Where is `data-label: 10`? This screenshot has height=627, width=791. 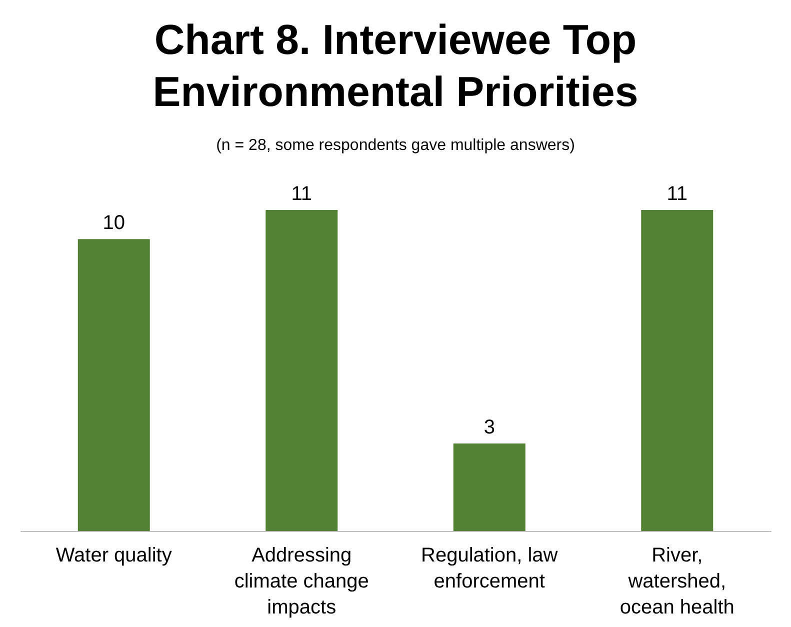 data-label: 10 is located at coordinates (113, 223).